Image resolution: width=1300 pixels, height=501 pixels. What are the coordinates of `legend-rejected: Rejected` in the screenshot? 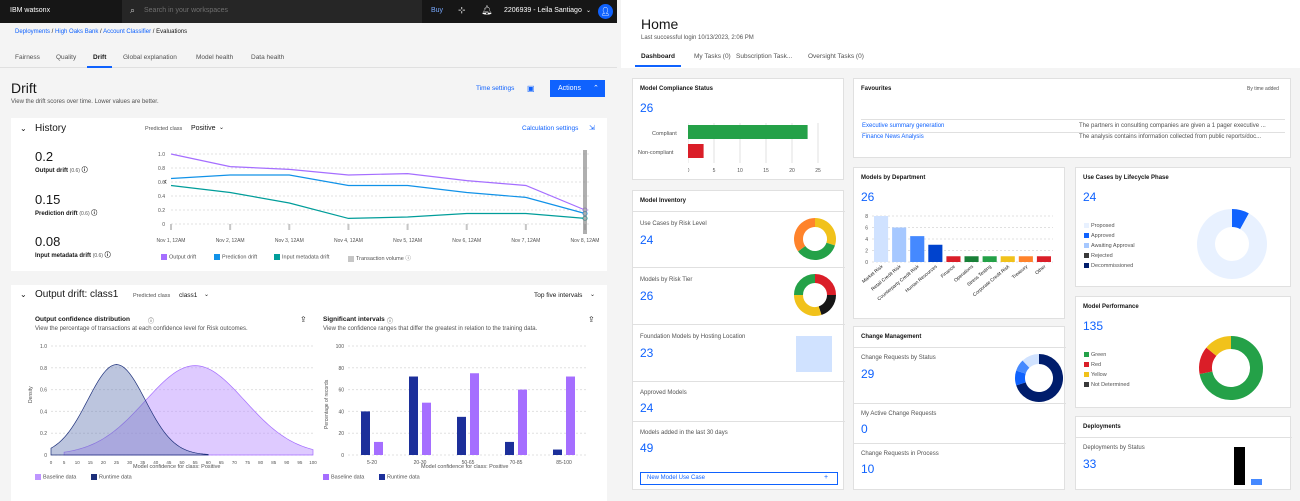 It's located at (1098, 256).